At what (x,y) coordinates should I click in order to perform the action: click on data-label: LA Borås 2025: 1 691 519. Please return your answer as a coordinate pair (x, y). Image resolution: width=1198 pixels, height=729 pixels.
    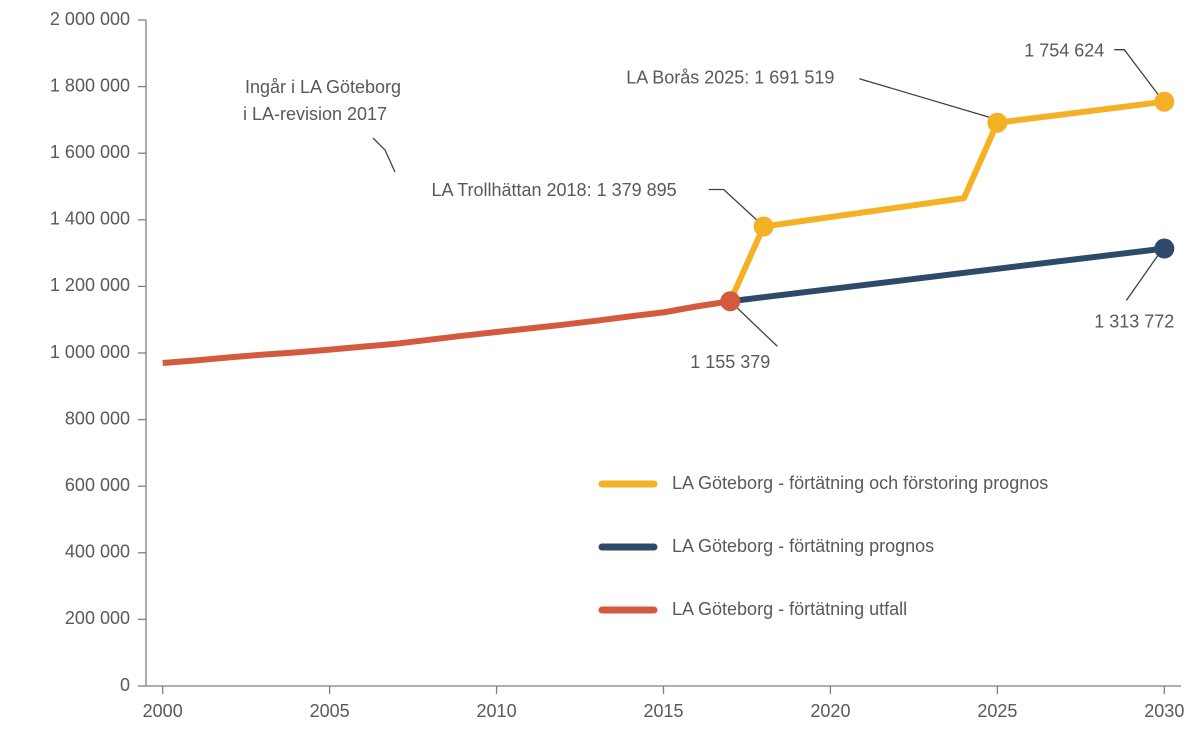
    Looking at the image, I should click on (730, 77).